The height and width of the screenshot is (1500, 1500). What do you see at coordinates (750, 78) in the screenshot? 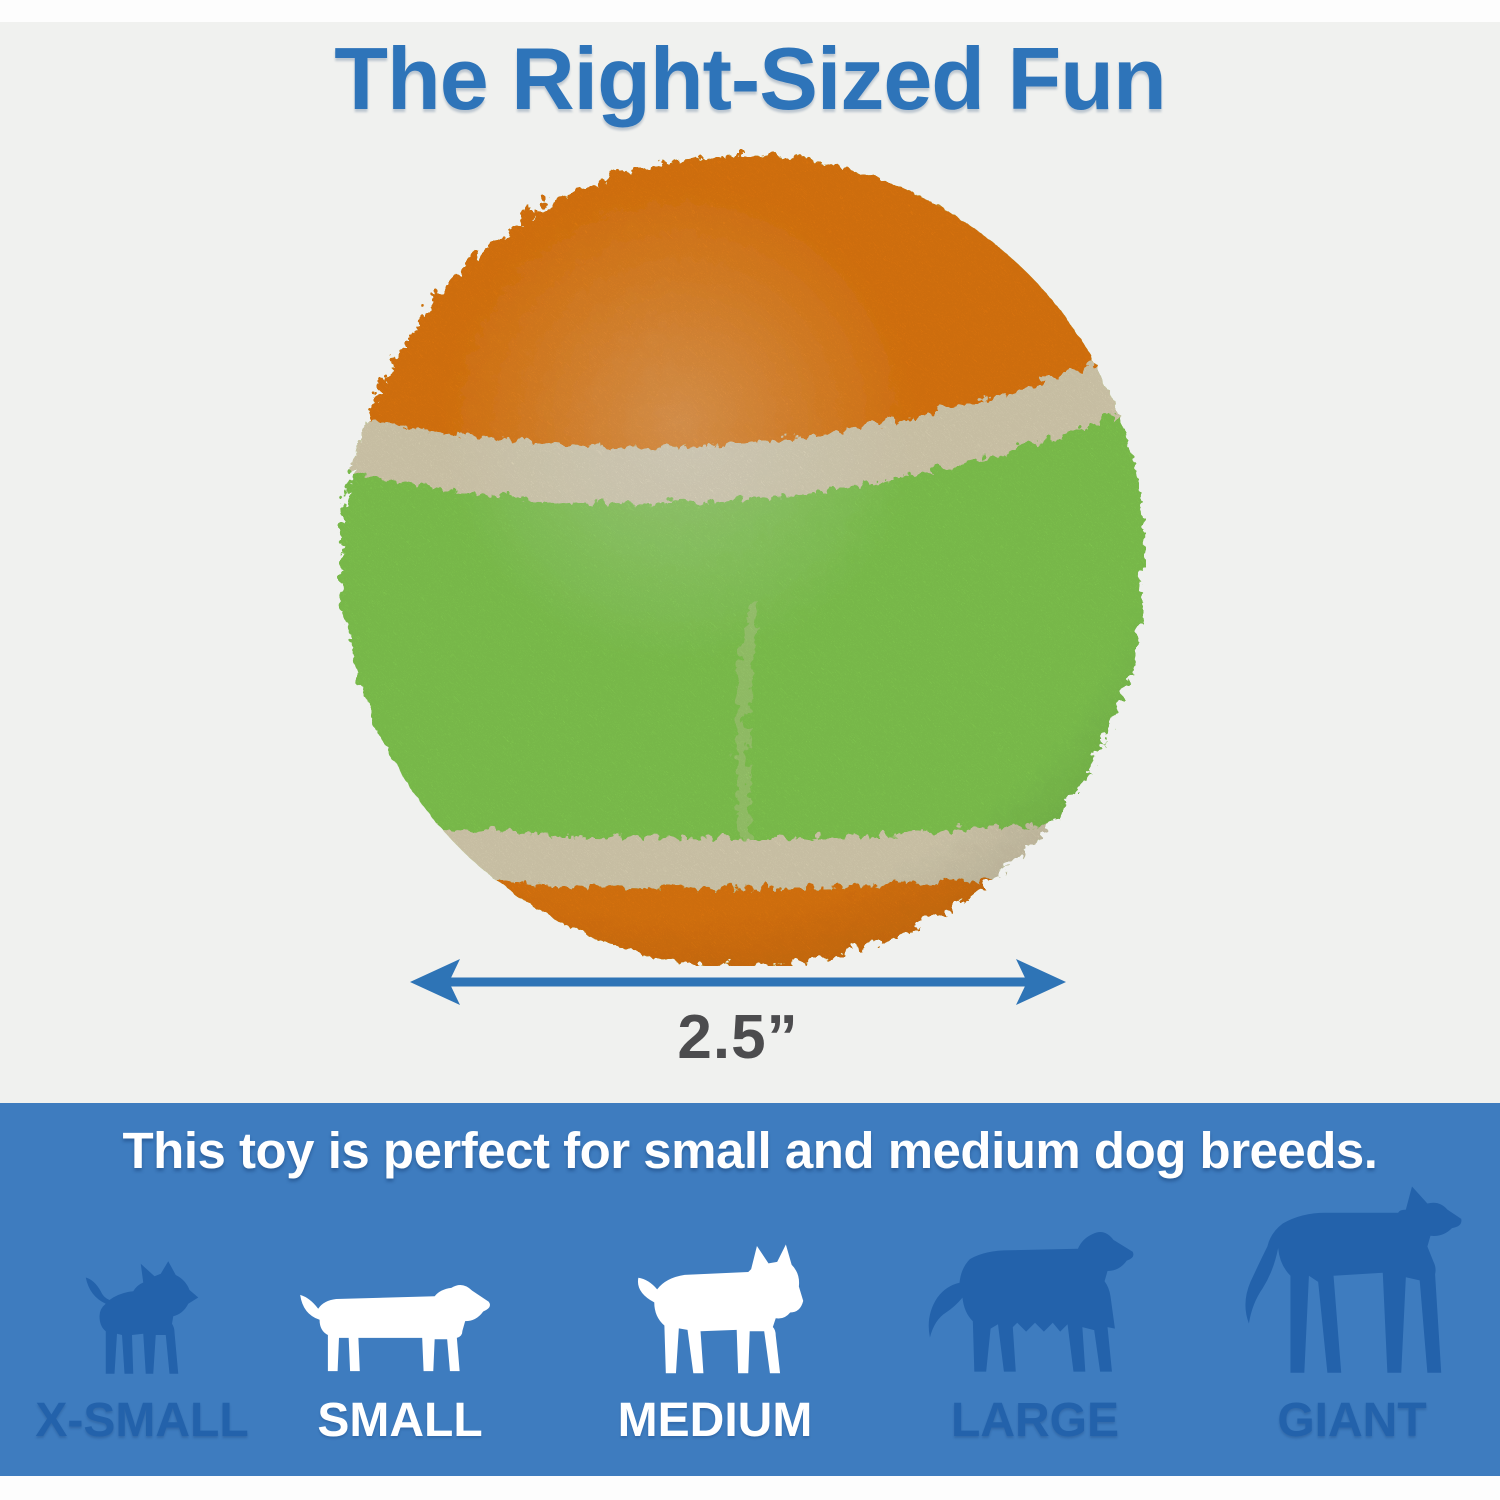
I see `page-title: The Right-Sized Fun` at bounding box center [750, 78].